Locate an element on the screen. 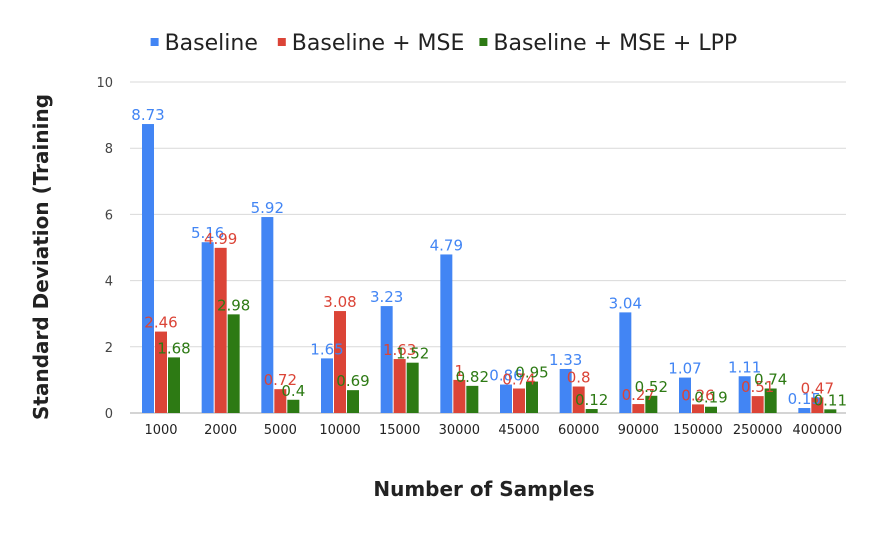 This screenshot has width=872, height=533. data-label: 0.4 is located at coordinates (293, 391).